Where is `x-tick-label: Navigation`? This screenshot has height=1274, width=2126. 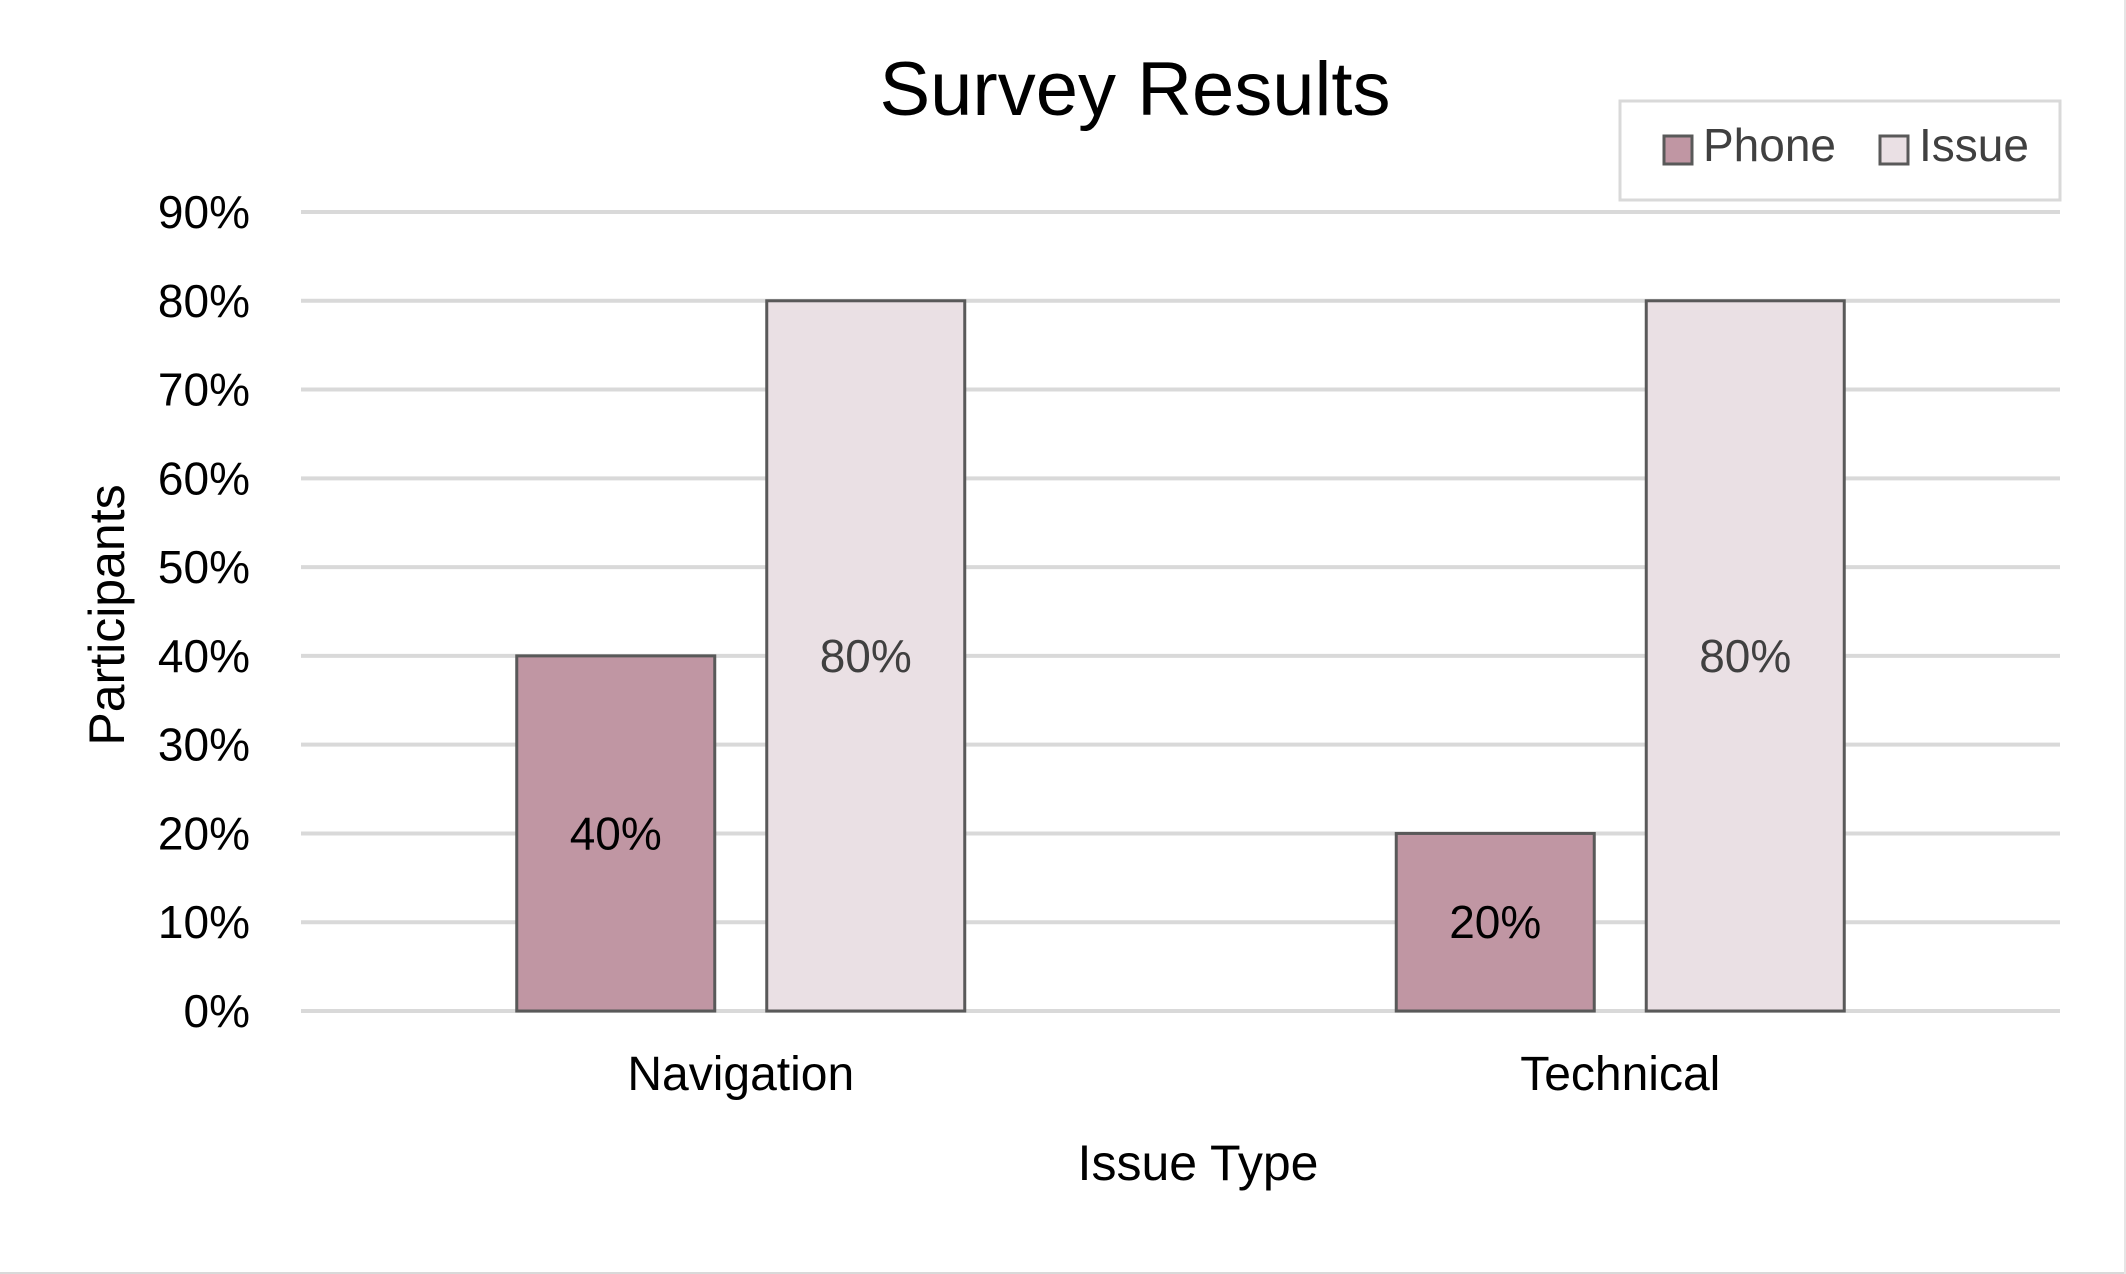 x-tick-label: Navigation is located at coordinates (740, 1074).